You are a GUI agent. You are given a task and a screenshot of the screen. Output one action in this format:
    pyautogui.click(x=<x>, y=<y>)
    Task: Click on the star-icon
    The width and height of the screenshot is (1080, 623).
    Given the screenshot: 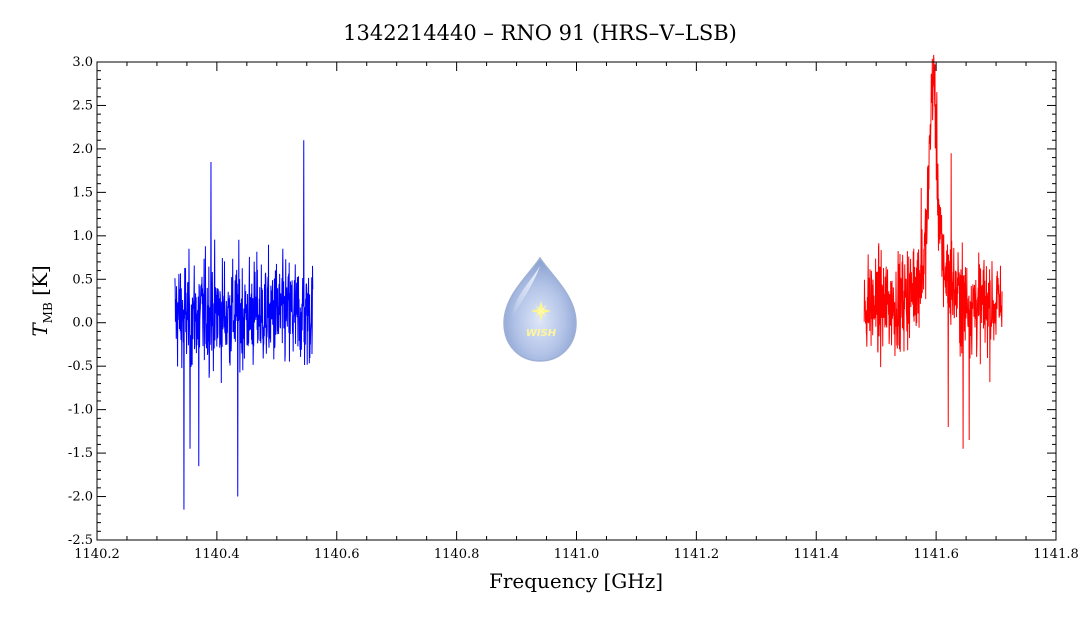 What is the action you would take?
    pyautogui.click(x=541, y=311)
    